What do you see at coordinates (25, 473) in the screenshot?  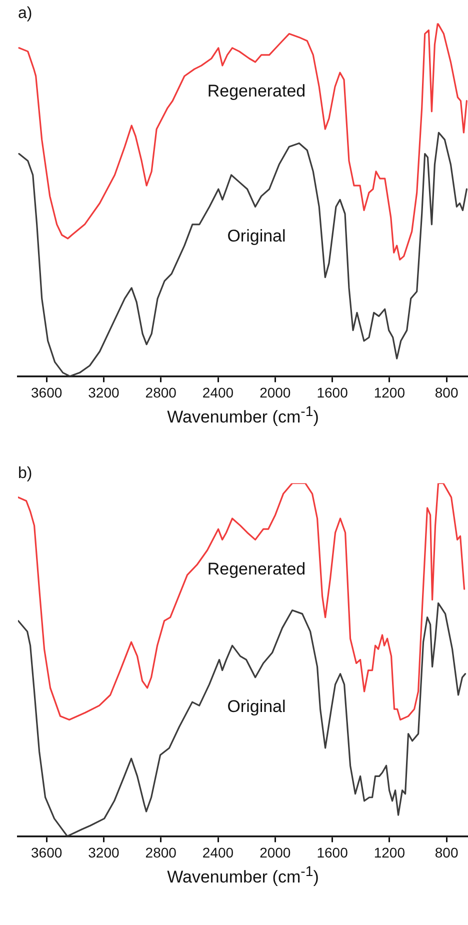 I see `chart-title: b)` at bounding box center [25, 473].